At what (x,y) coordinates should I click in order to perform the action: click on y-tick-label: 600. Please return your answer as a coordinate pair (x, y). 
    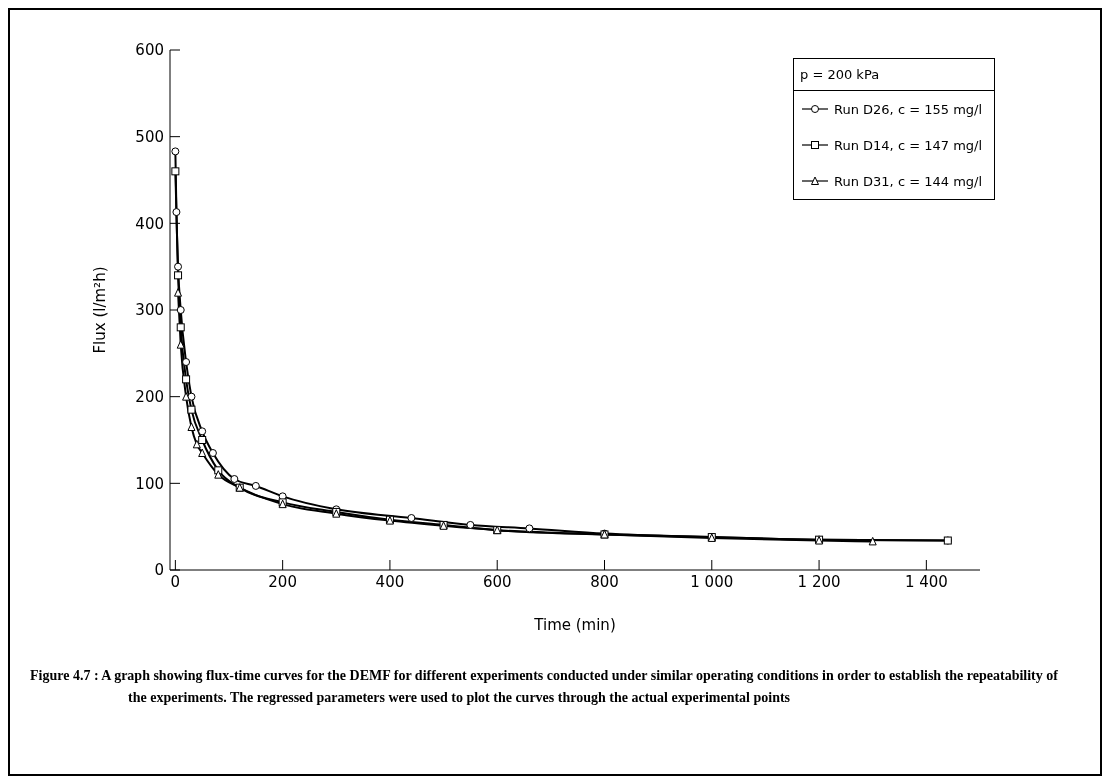
    Looking at the image, I should click on (149, 50).